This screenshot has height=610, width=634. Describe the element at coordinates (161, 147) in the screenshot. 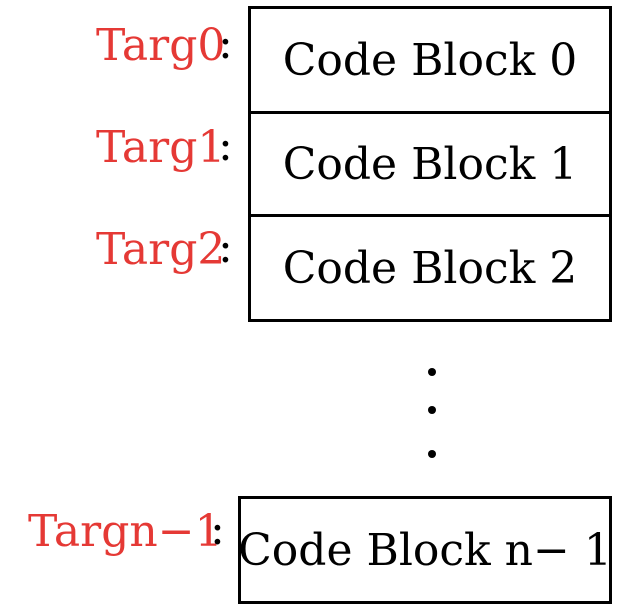

I see `label-targ1: Targ1` at that location.